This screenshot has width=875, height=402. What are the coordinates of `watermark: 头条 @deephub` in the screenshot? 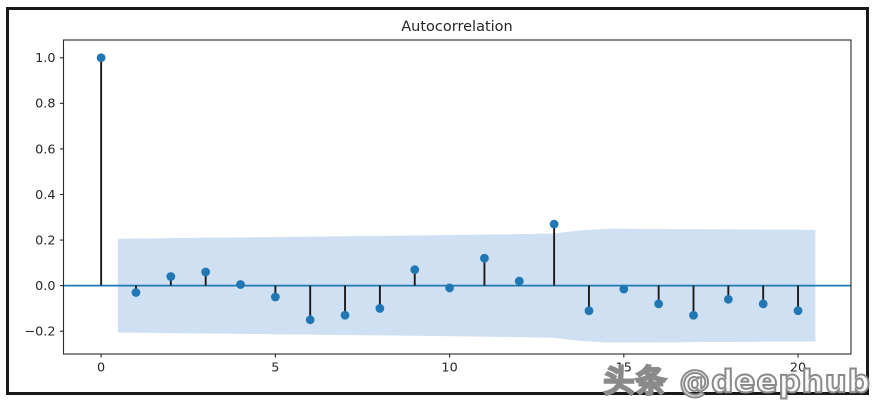 It's located at (736, 382).